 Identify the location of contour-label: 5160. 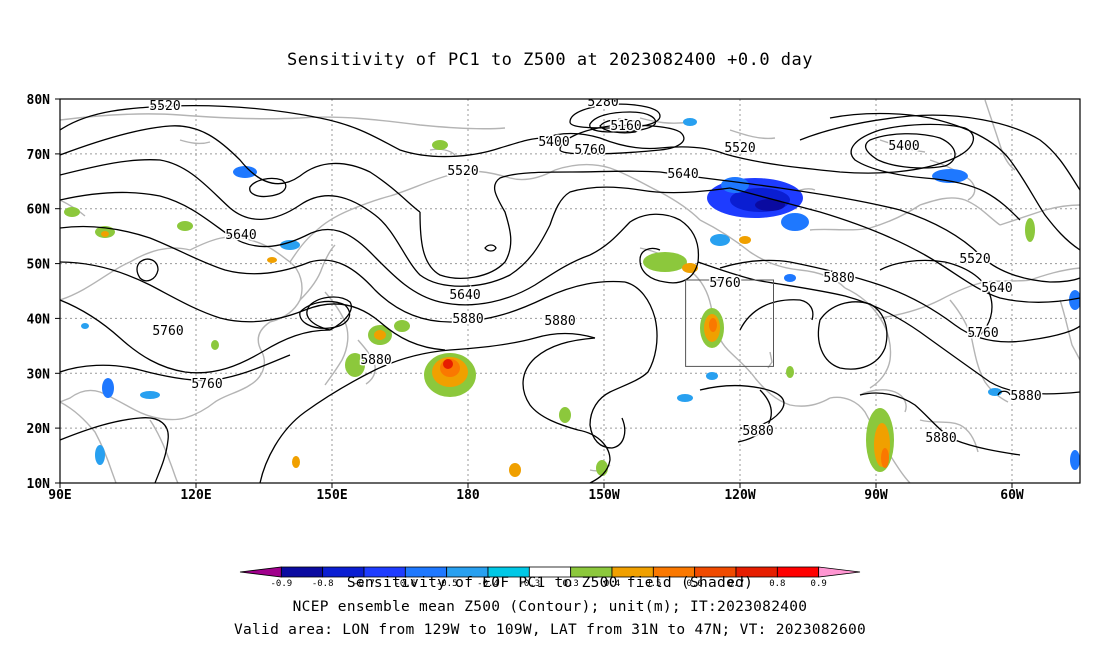
(625, 126).